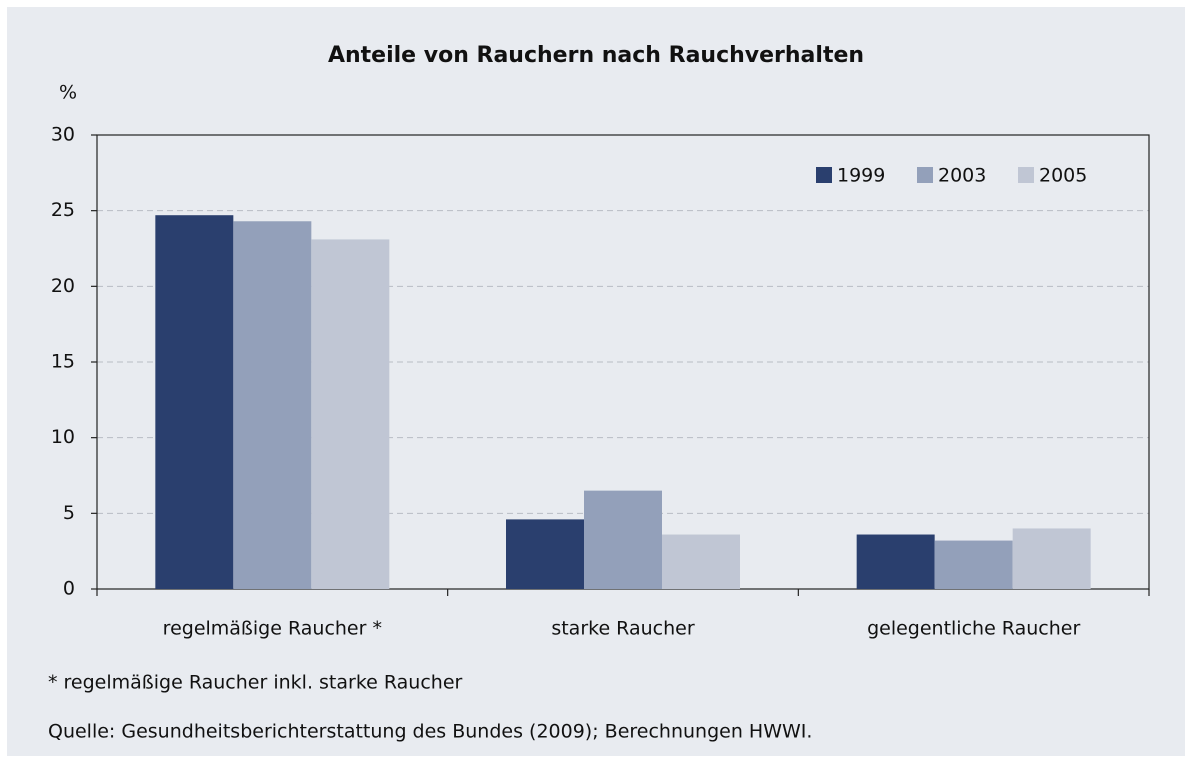 Image resolution: width=1192 pixels, height=763 pixels. What do you see at coordinates (69, 513) in the screenshot?
I see `y-tick-label: 5` at bounding box center [69, 513].